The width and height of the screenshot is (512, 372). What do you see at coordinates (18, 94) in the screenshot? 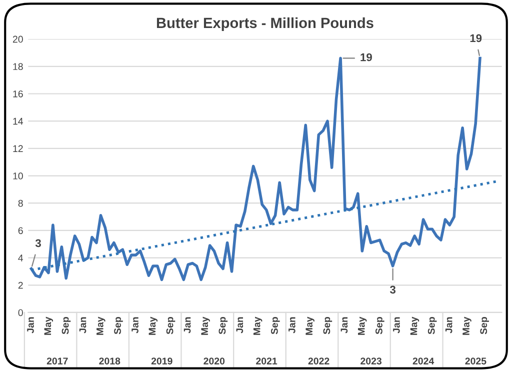
I see `y-tick-label: 16` at bounding box center [18, 94].